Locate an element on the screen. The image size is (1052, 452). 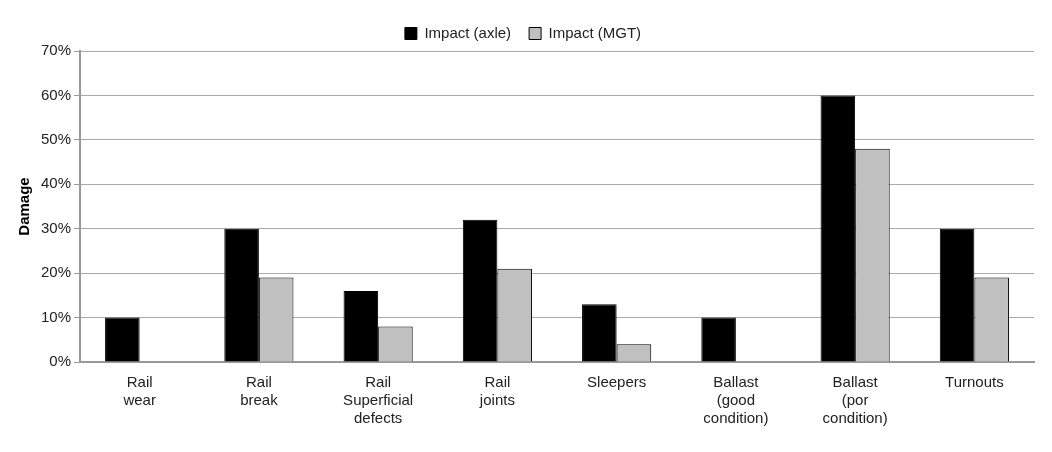
y-tick-label: 30% is located at coordinates (56, 227).